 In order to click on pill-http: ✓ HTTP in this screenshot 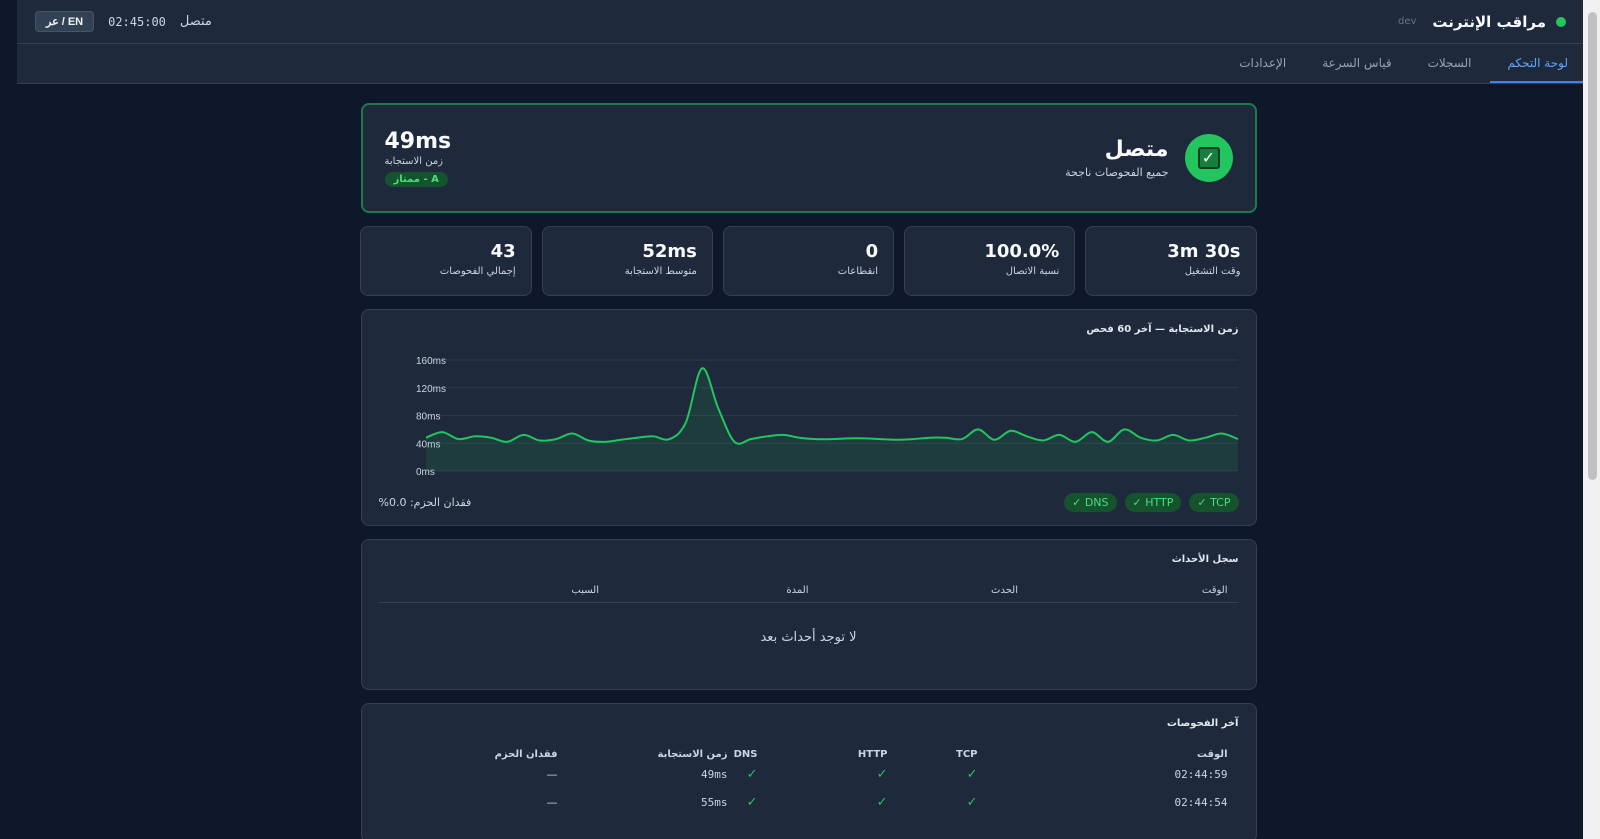, I will do `click(1153, 502)`.